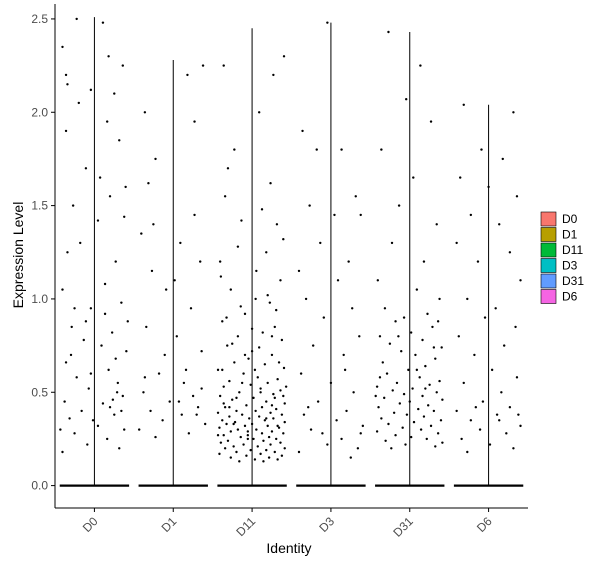  I want to click on series-D11, so click(252, 257).